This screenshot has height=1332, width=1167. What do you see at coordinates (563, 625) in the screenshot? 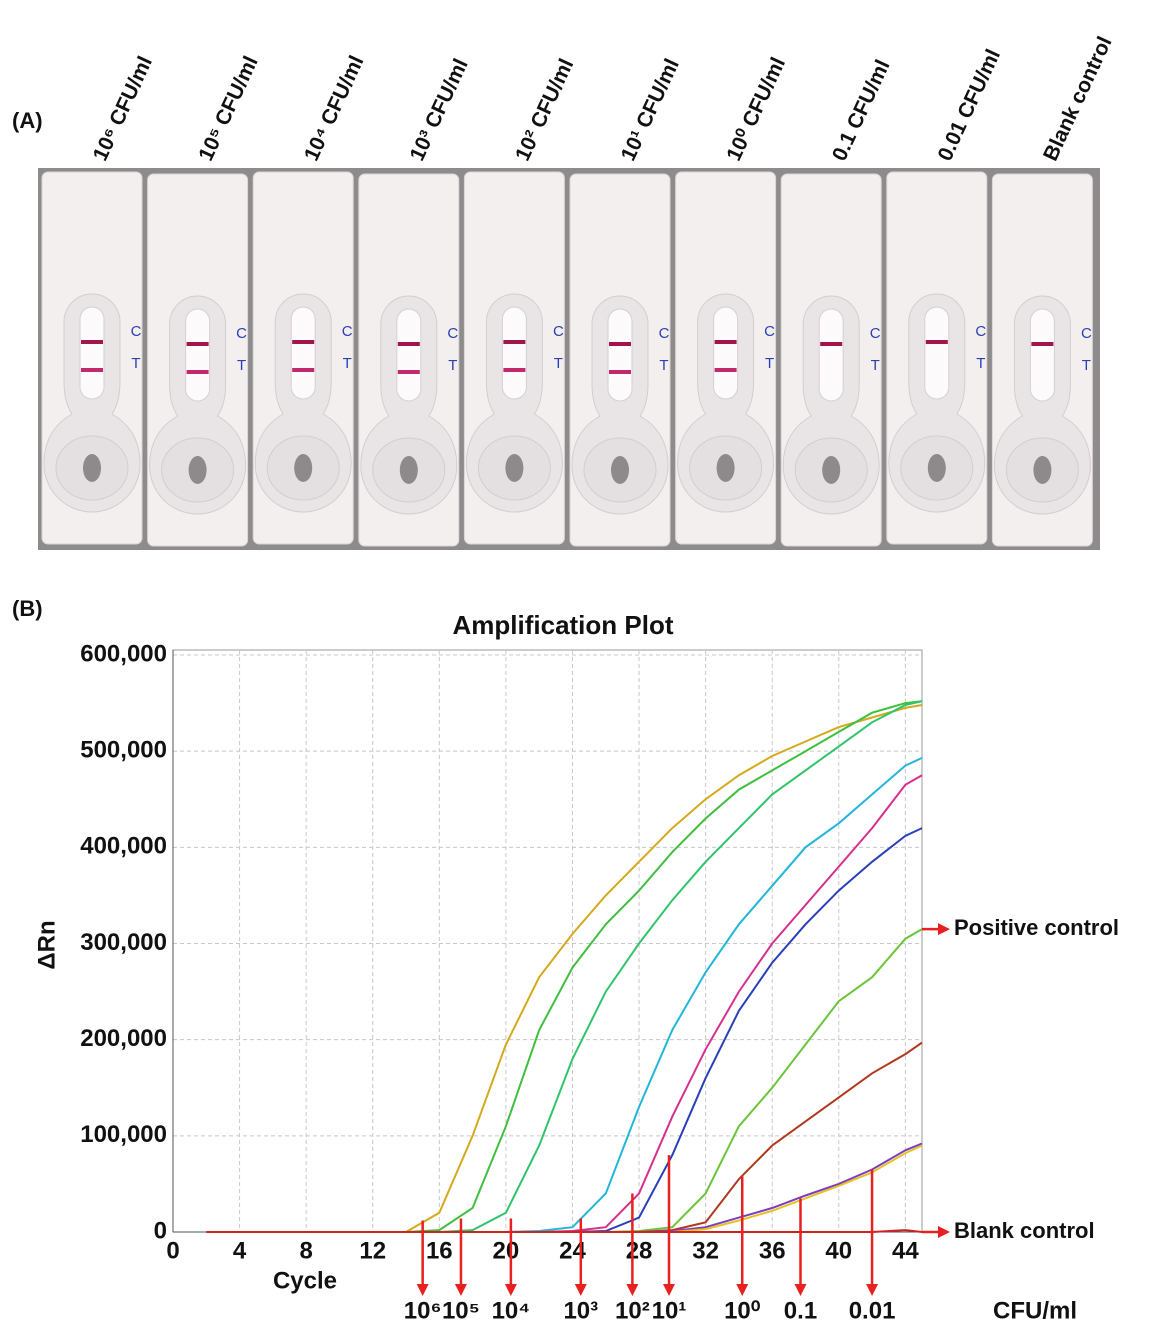
I see `chart-title: Amplification Plot` at bounding box center [563, 625].